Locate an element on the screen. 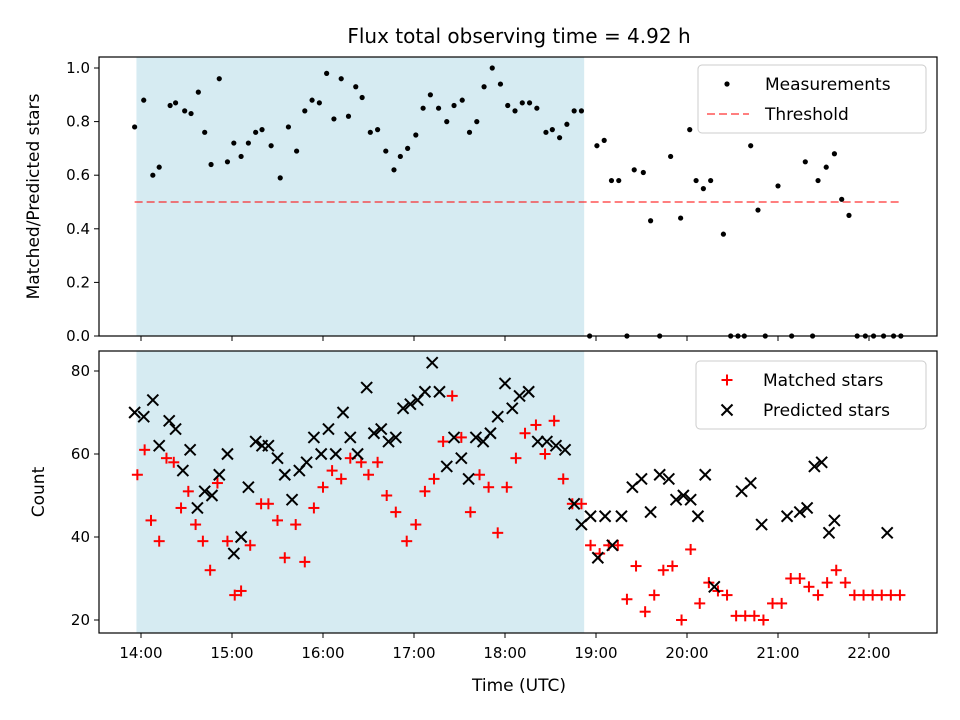 This screenshot has width=960, height=720. bottom-x-tick-label: 21:00 is located at coordinates (777, 653).